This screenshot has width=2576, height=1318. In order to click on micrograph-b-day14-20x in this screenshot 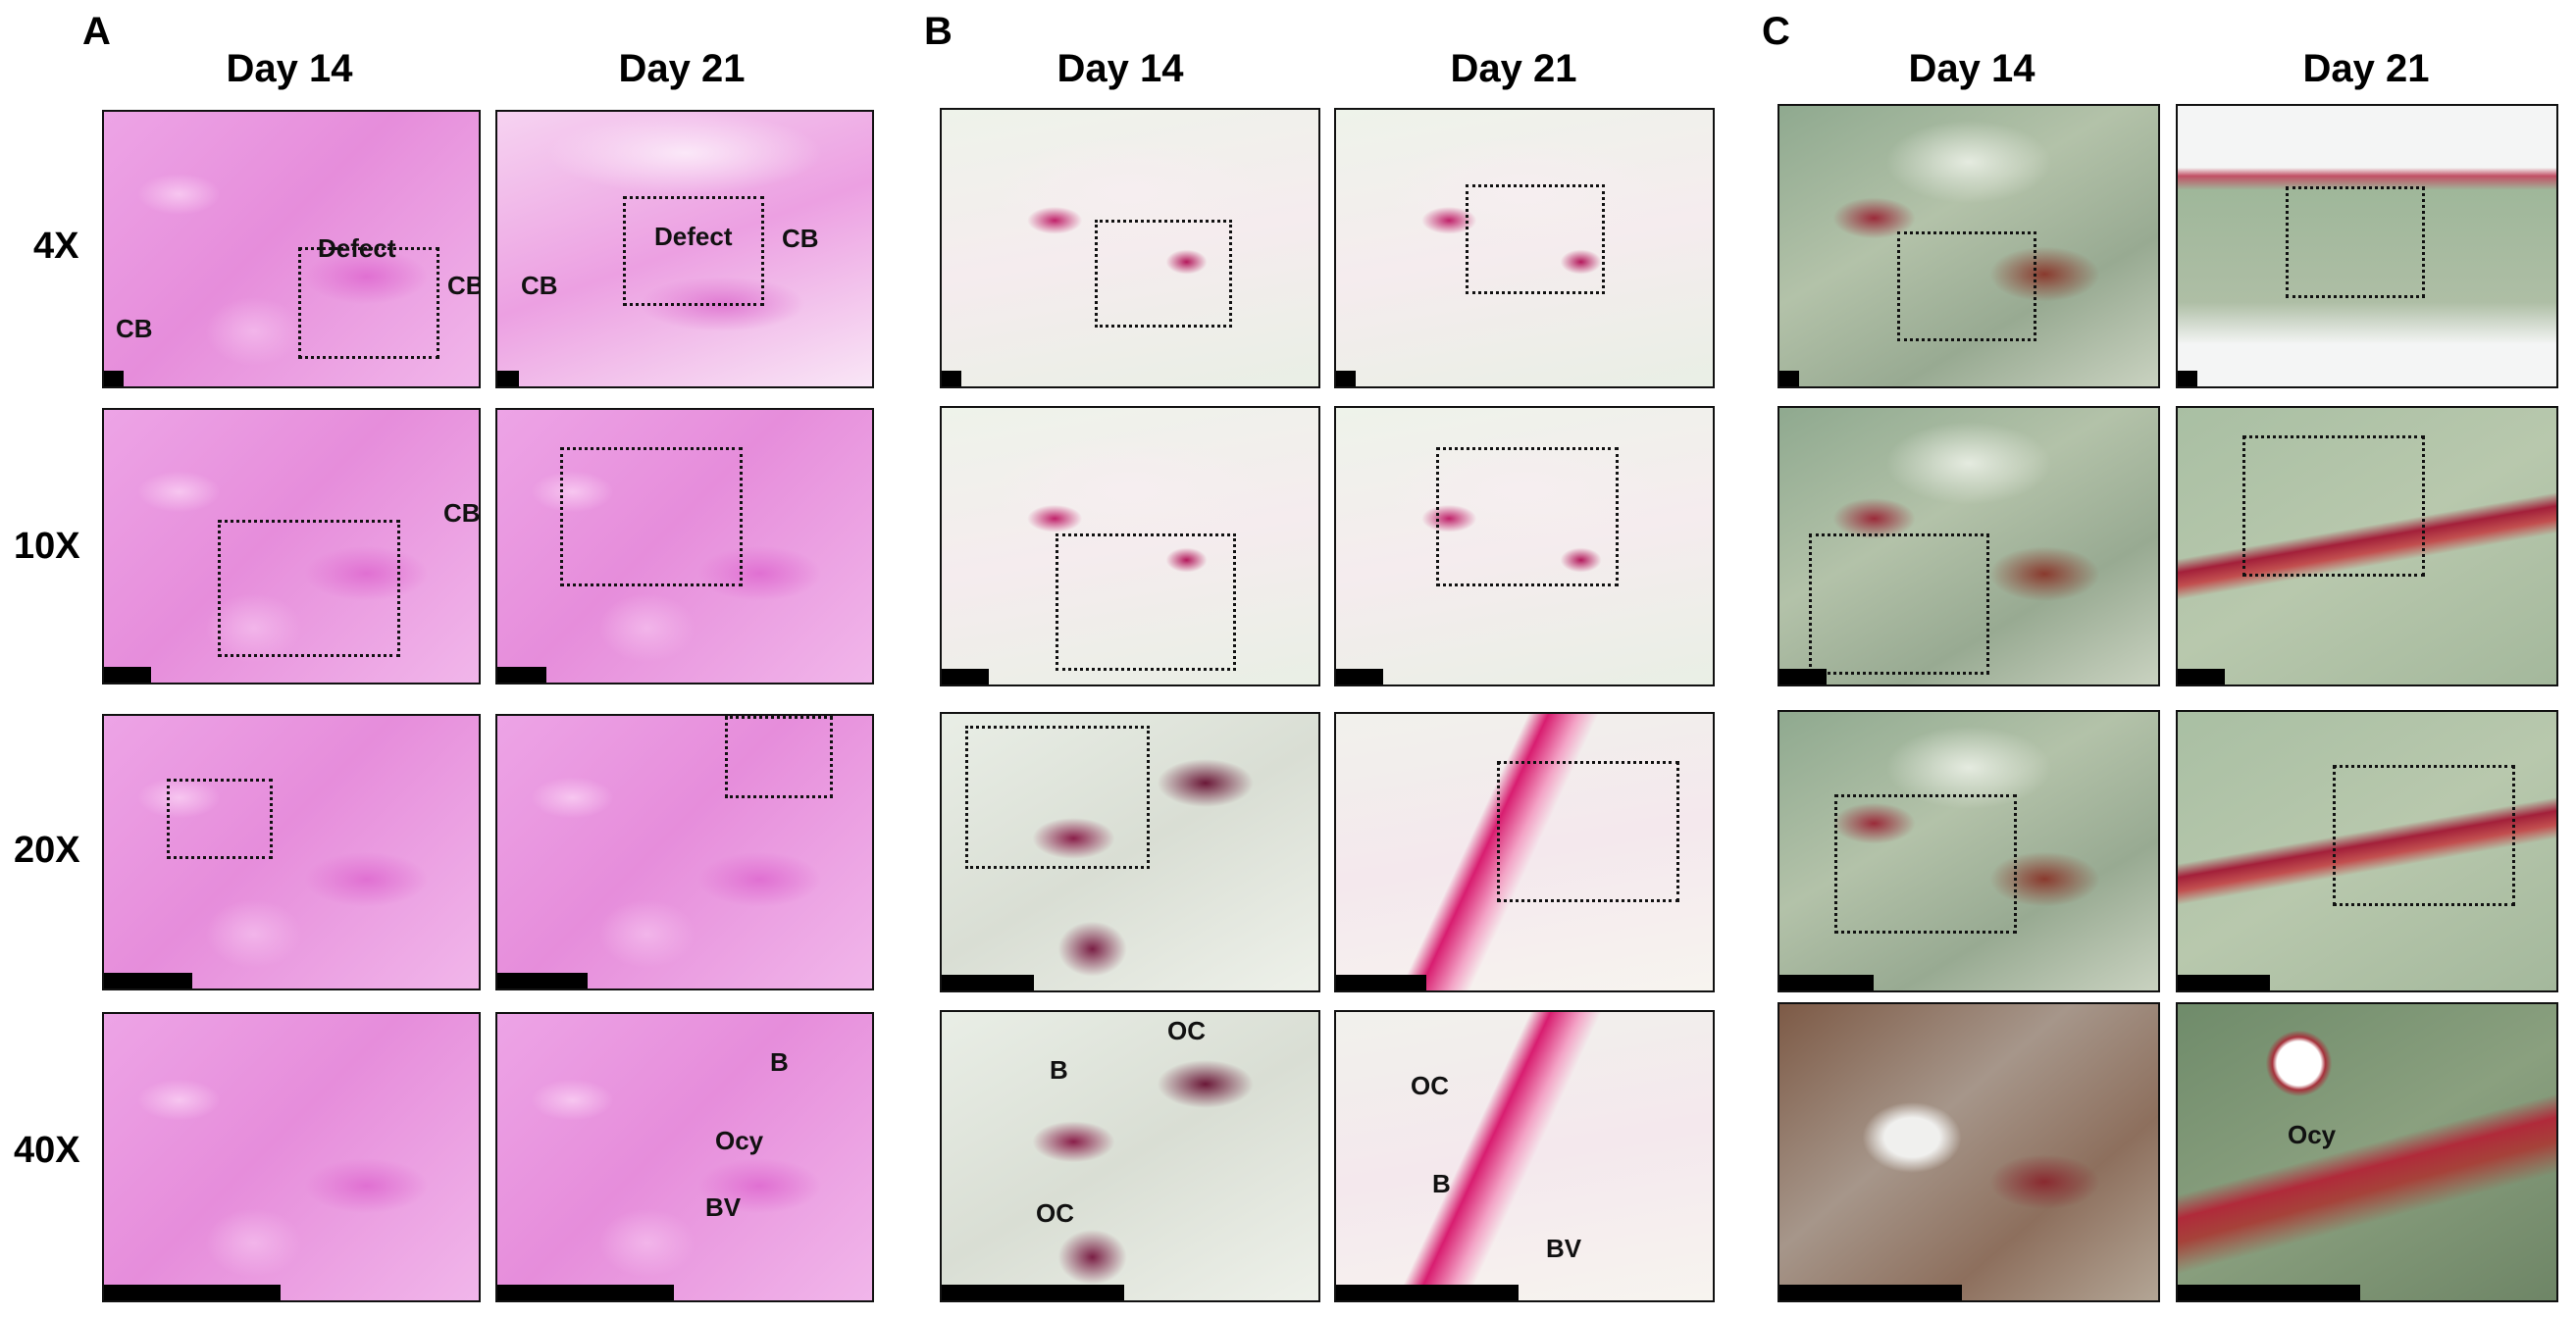, I will do `click(1130, 852)`.